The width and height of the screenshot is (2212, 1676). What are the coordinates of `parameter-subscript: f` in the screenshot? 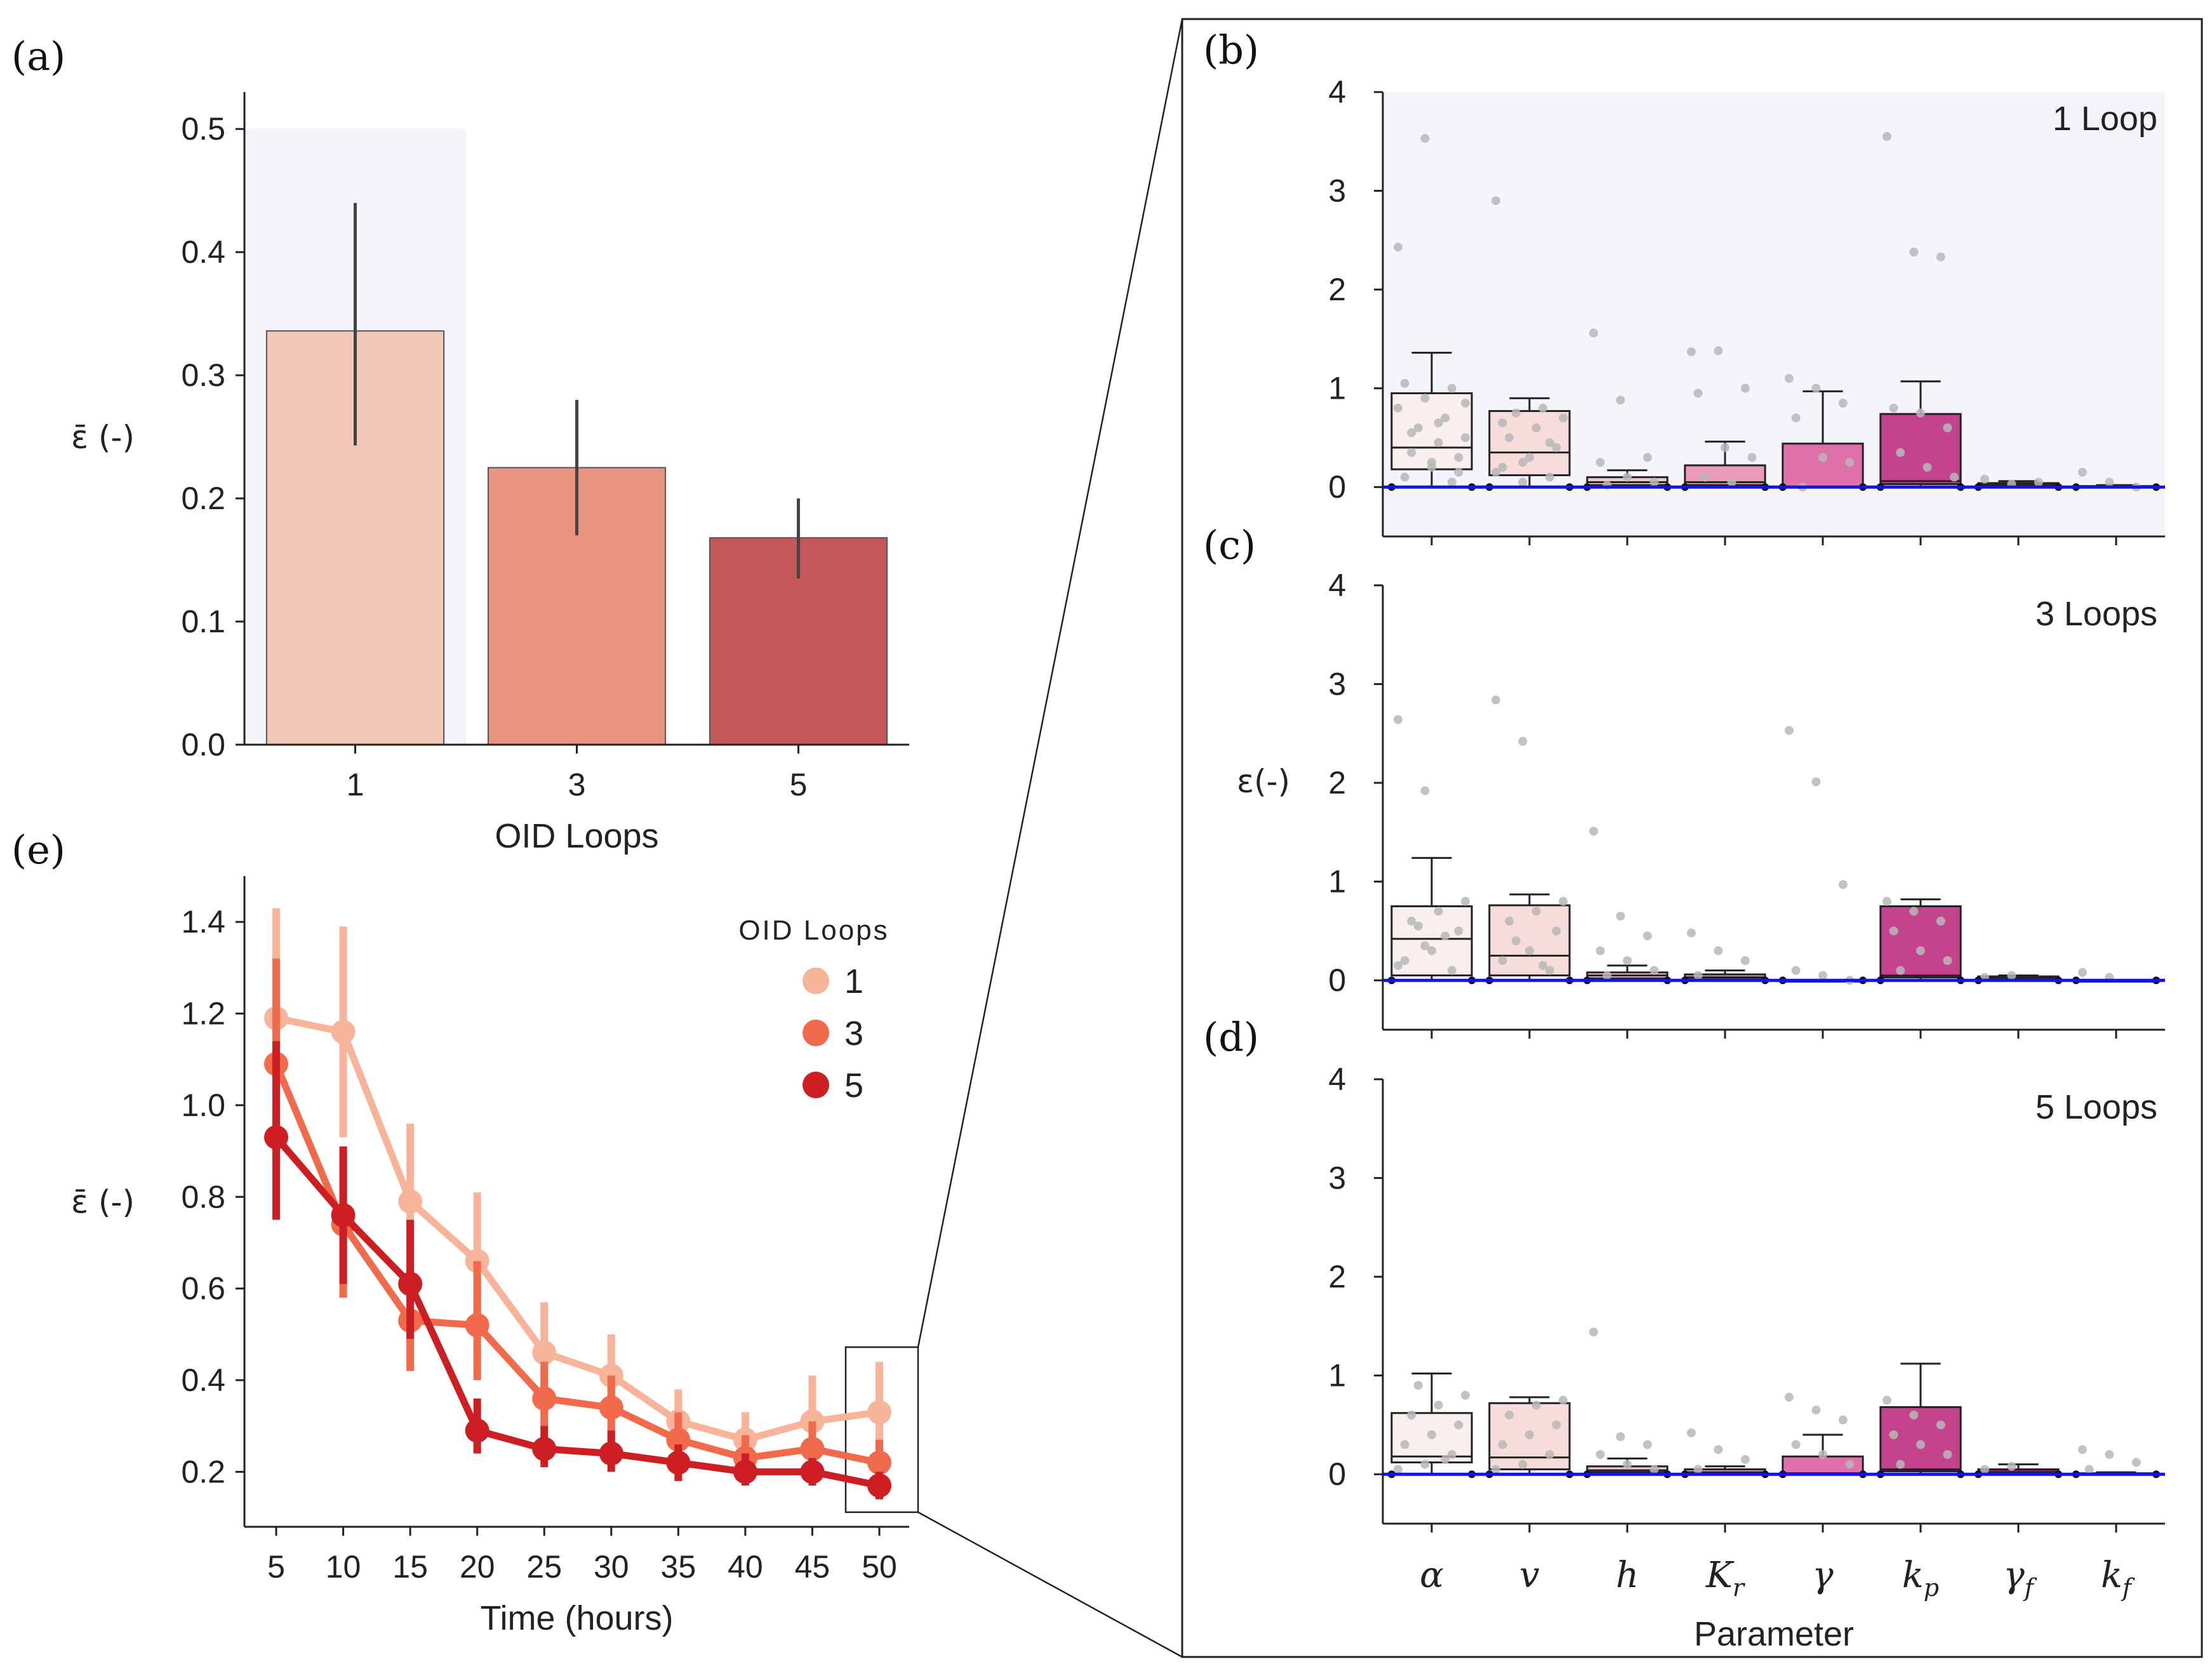 It's located at (2030, 1588).